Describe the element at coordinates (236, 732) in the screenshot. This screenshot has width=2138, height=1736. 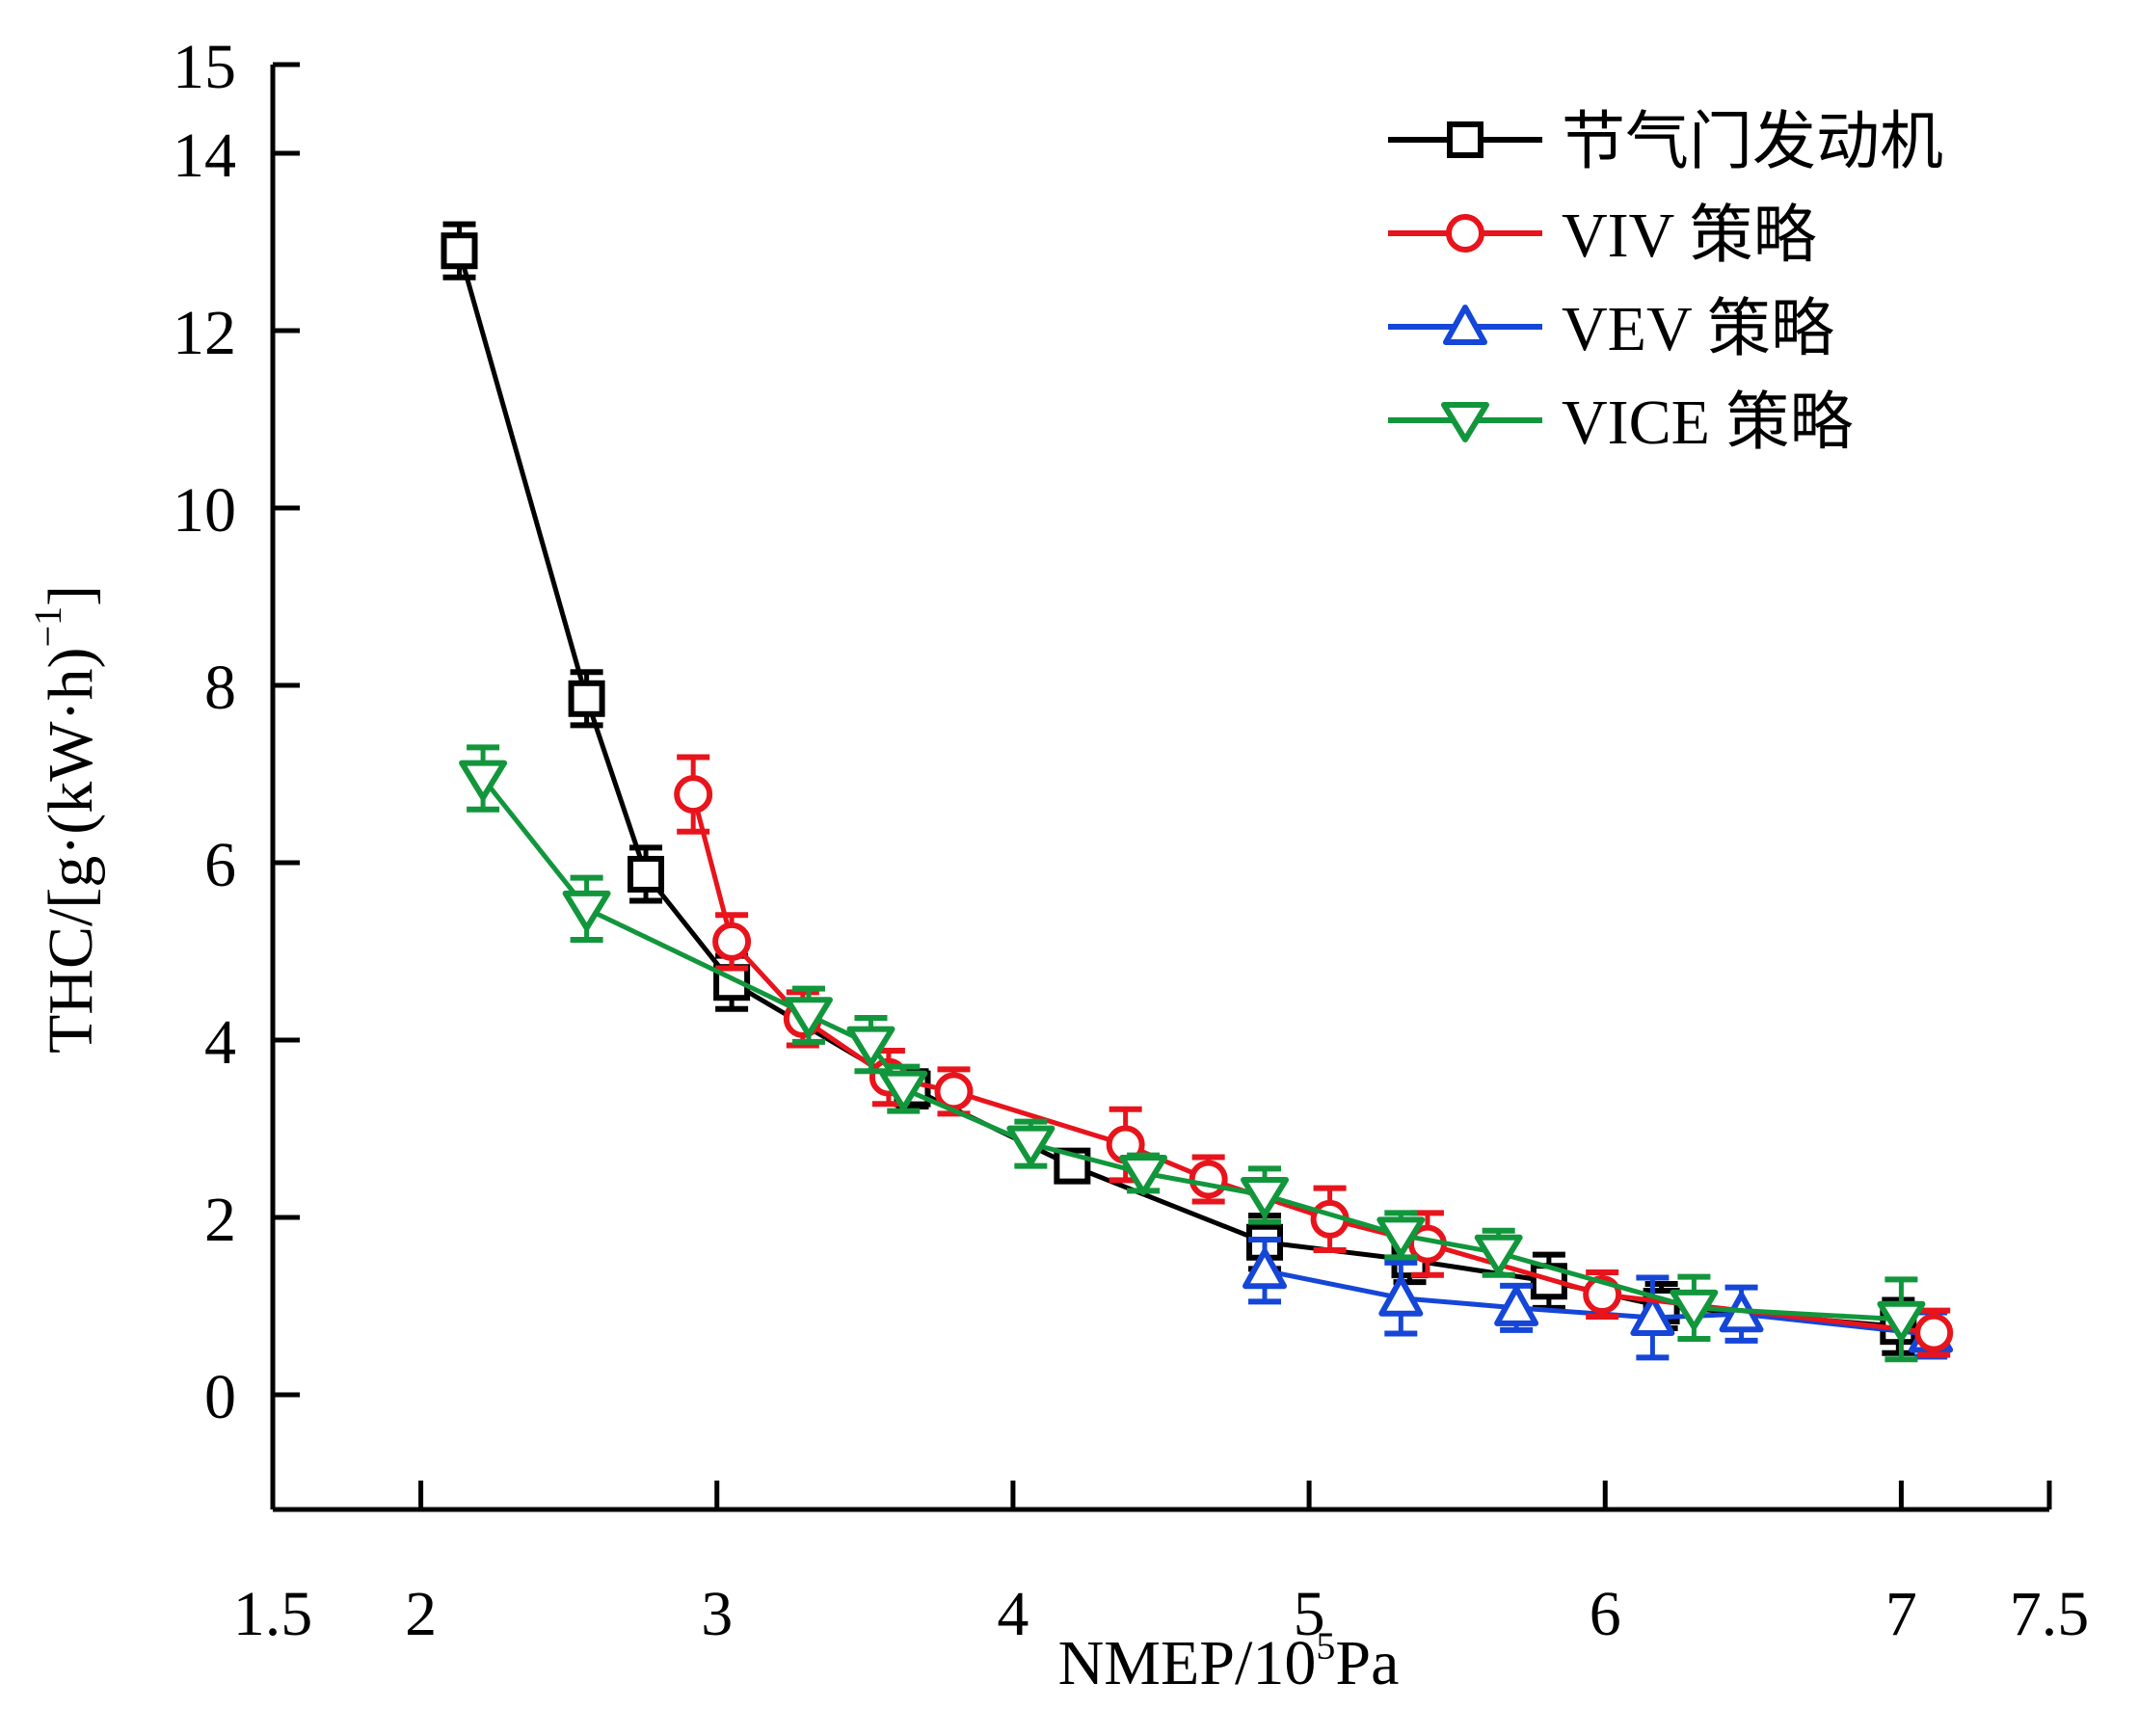
I see `y-ticks: 0 2 4 6 8 10 12 14 15` at that location.